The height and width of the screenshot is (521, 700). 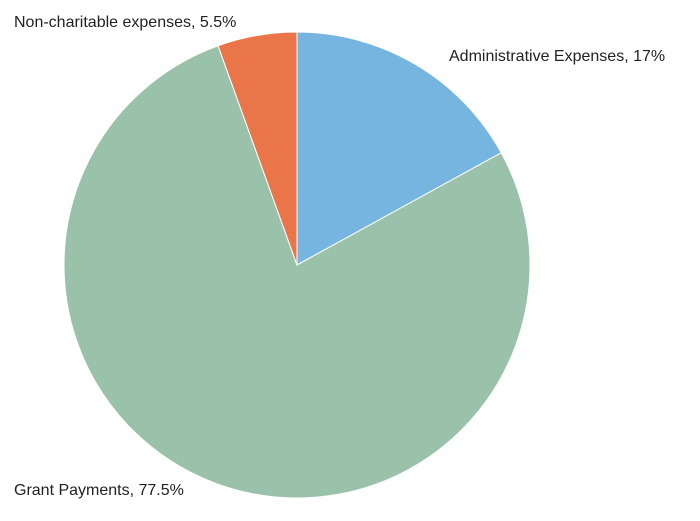 What do you see at coordinates (557, 56) in the screenshot?
I see `label-administrative-expenses: Administrative Expenses, 17%` at bounding box center [557, 56].